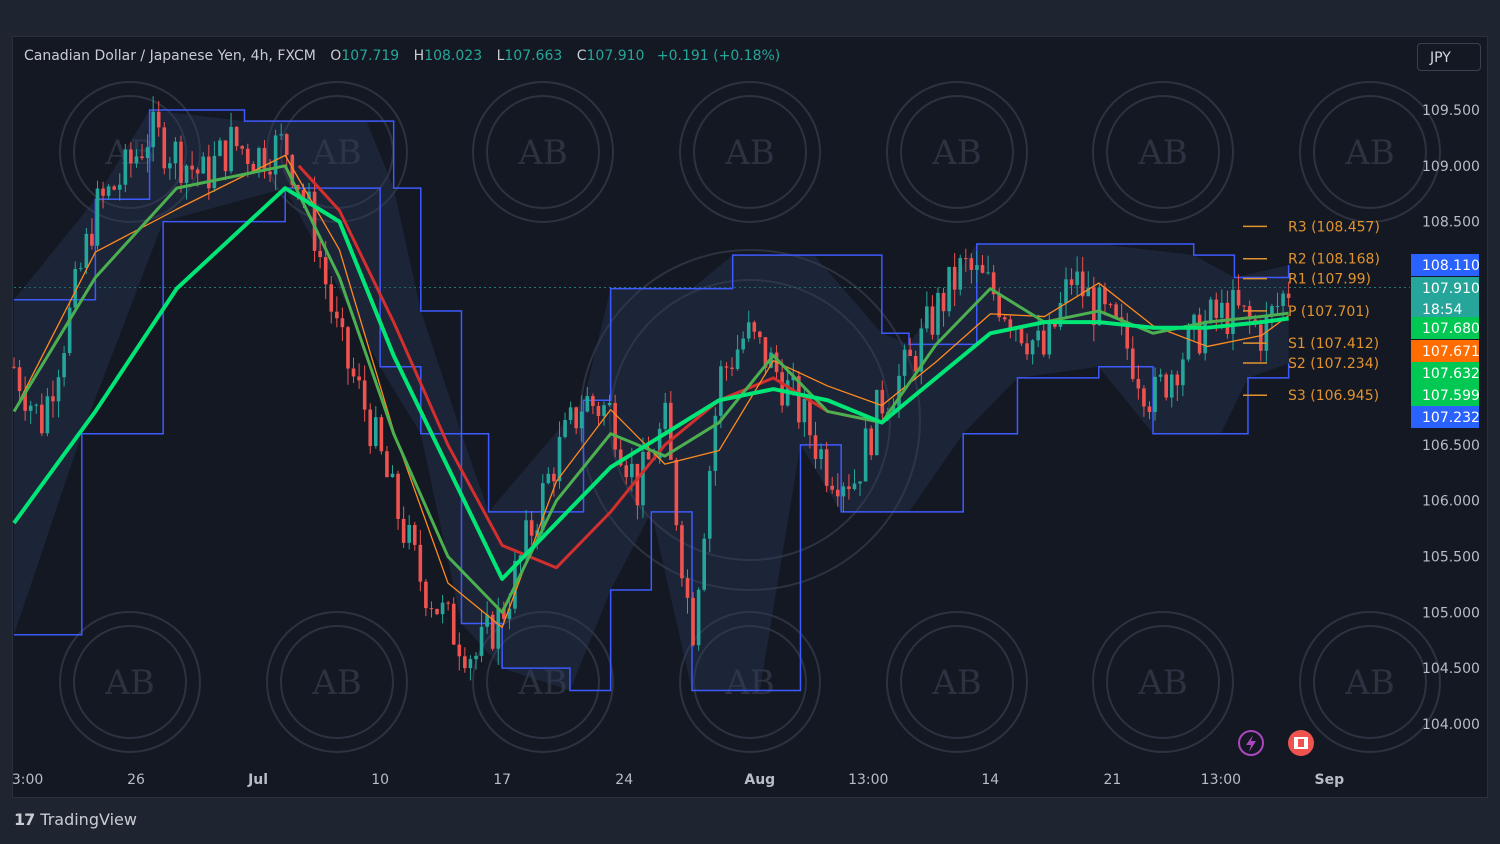  I want to click on currency-button: JPY, so click(1449, 57).